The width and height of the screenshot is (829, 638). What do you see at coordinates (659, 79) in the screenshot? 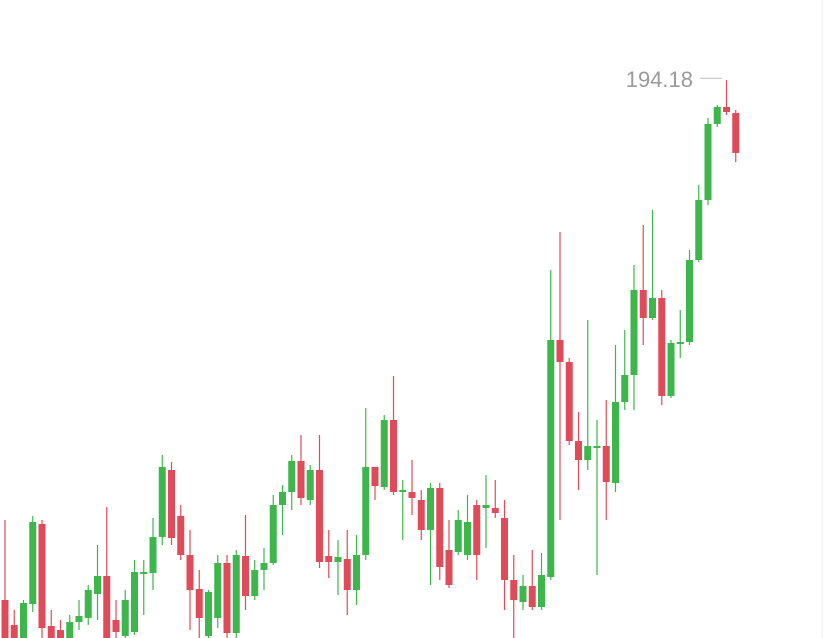
I see `peak-label: 194.18` at bounding box center [659, 79].